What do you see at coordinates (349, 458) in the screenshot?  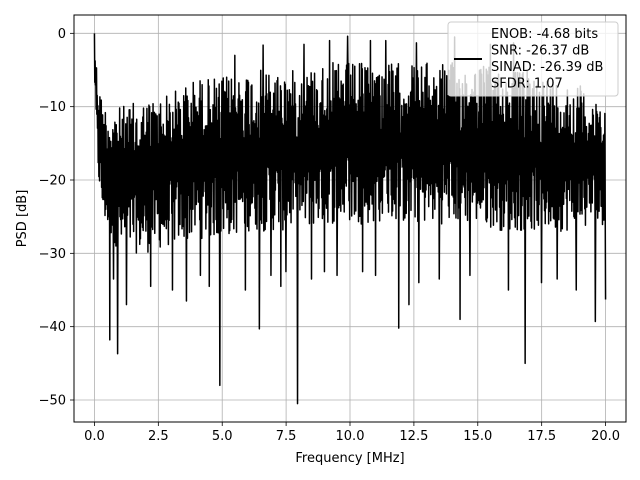 I see `x-axis-label: Frequency [MHz]` at bounding box center [349, 458].